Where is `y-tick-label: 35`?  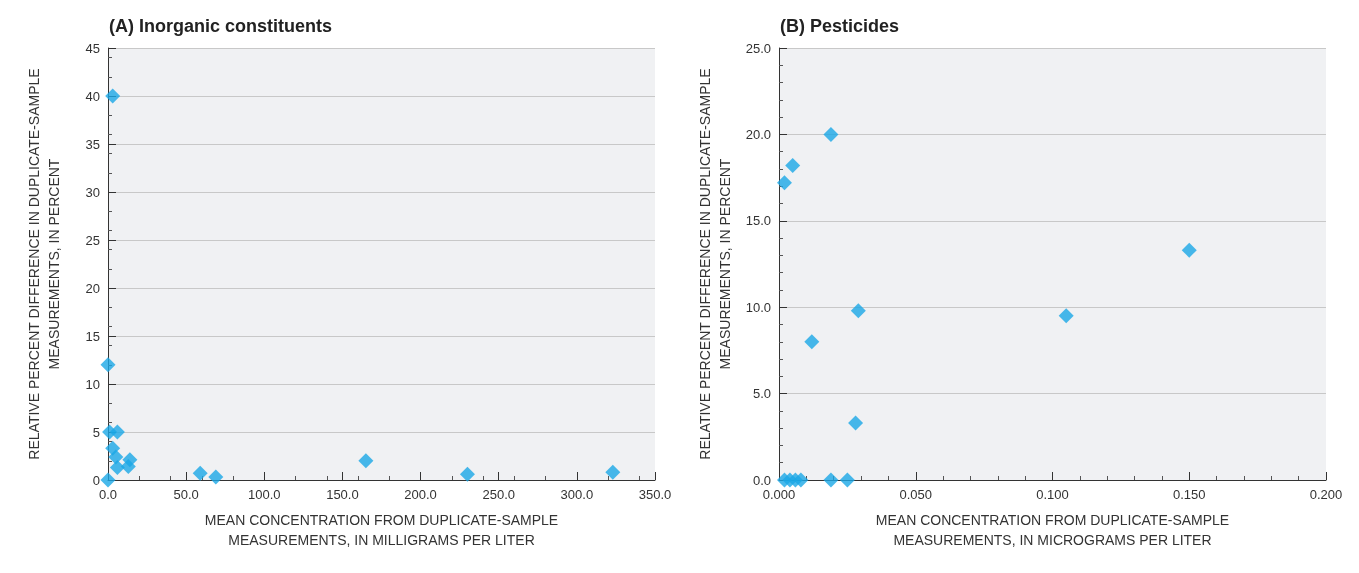 y-tick-label: 35 is located at coordinates (92, 144).